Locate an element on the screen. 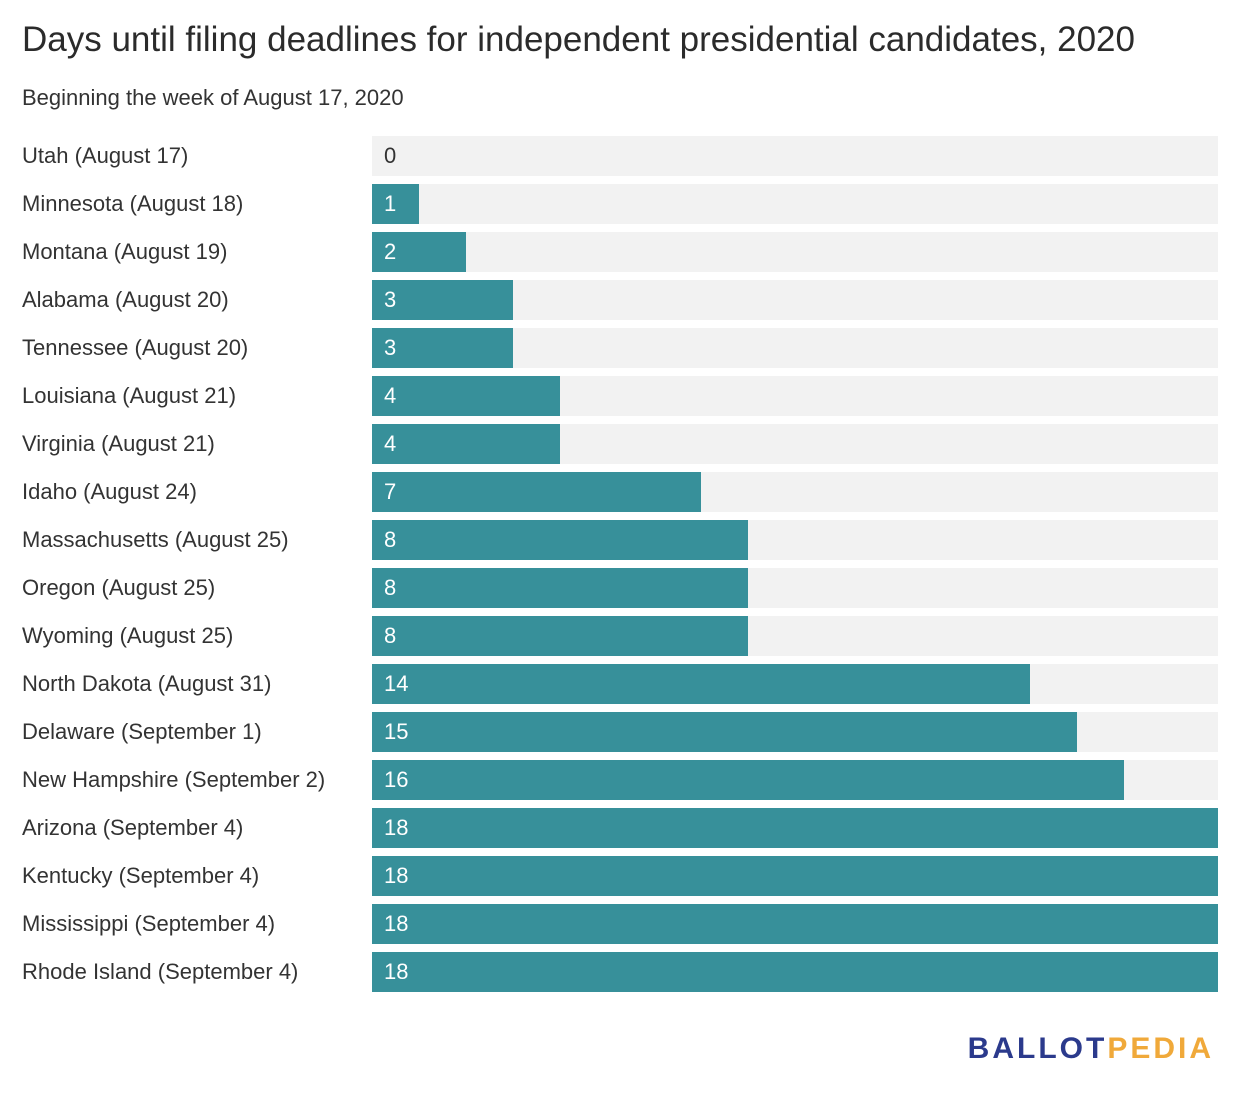  bar-row: Louisiana (August 21) 4 is located at coordinates (620, 400).